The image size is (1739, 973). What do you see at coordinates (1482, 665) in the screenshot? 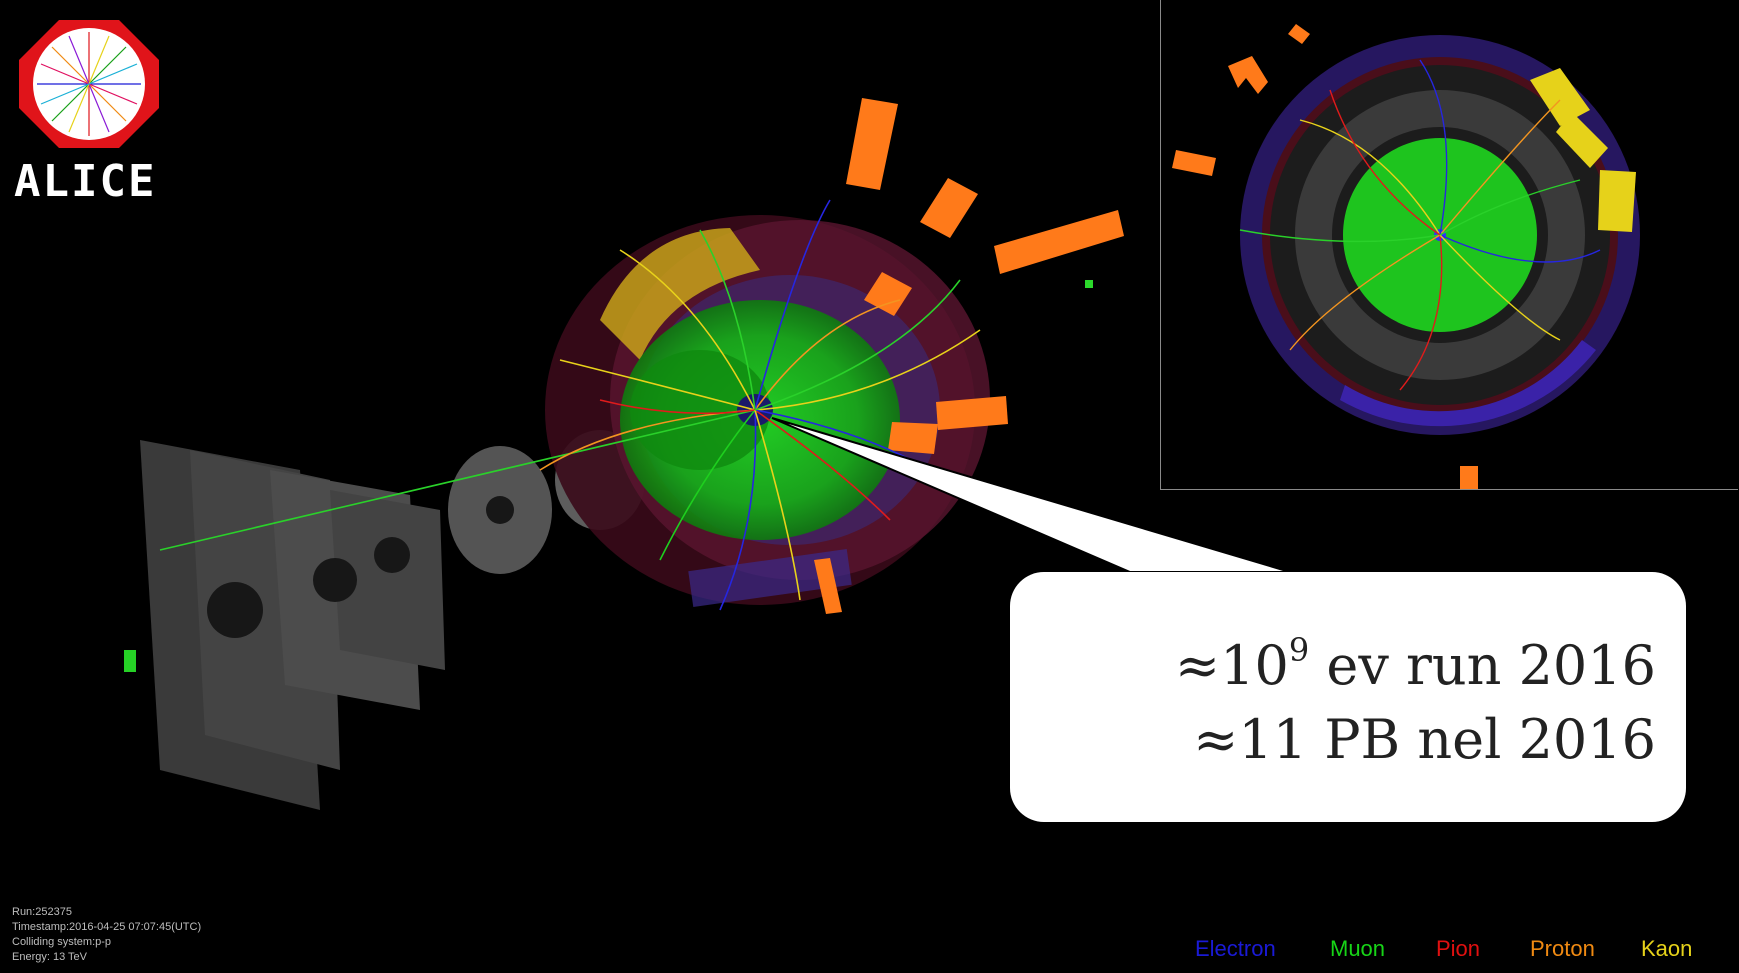
I see `callout-events-suffix: ev run 2016` at bounding box center [1482, 665].